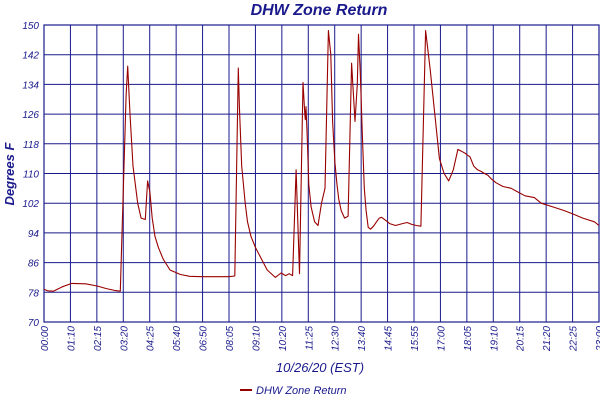  Describe the element at coordinates (494, 338) in the screenshot. I see `x-tick-label: 19:10` at that location.